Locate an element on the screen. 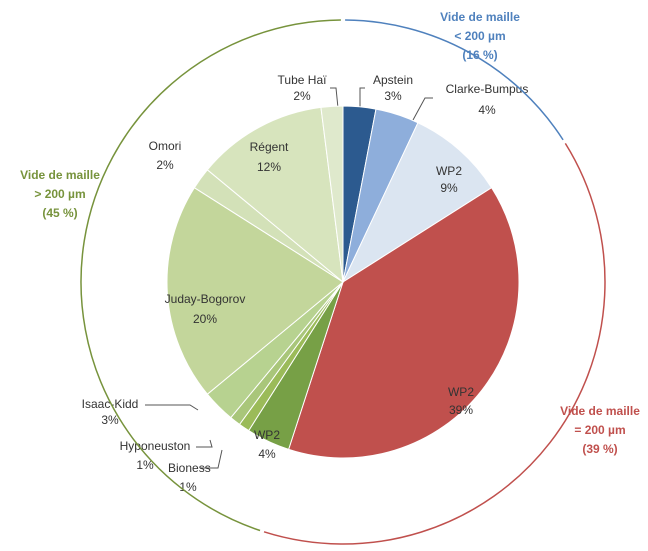 The width and height of the screenshot is (648, 551). slice-name: Hyponeuston is located at coordinates (155, 446).